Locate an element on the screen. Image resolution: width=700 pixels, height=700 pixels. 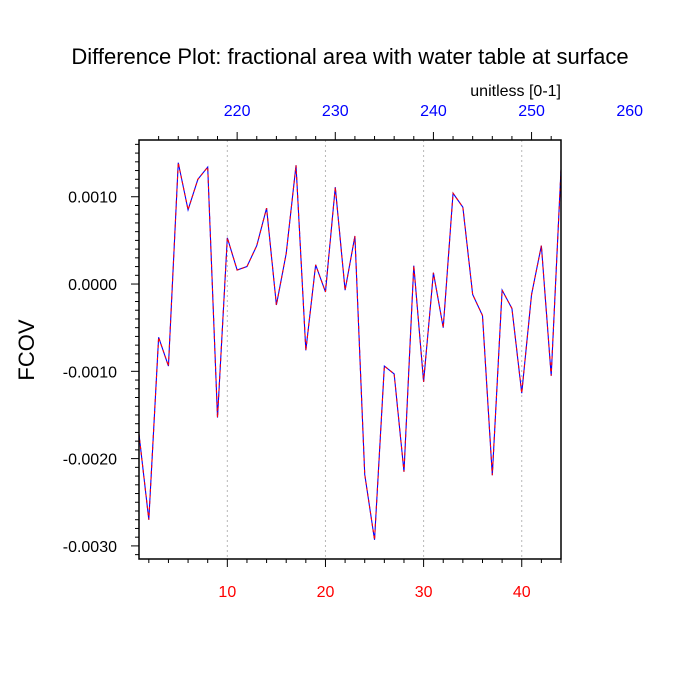
top-tick-label: 250 is located at coordinates (531, 111).